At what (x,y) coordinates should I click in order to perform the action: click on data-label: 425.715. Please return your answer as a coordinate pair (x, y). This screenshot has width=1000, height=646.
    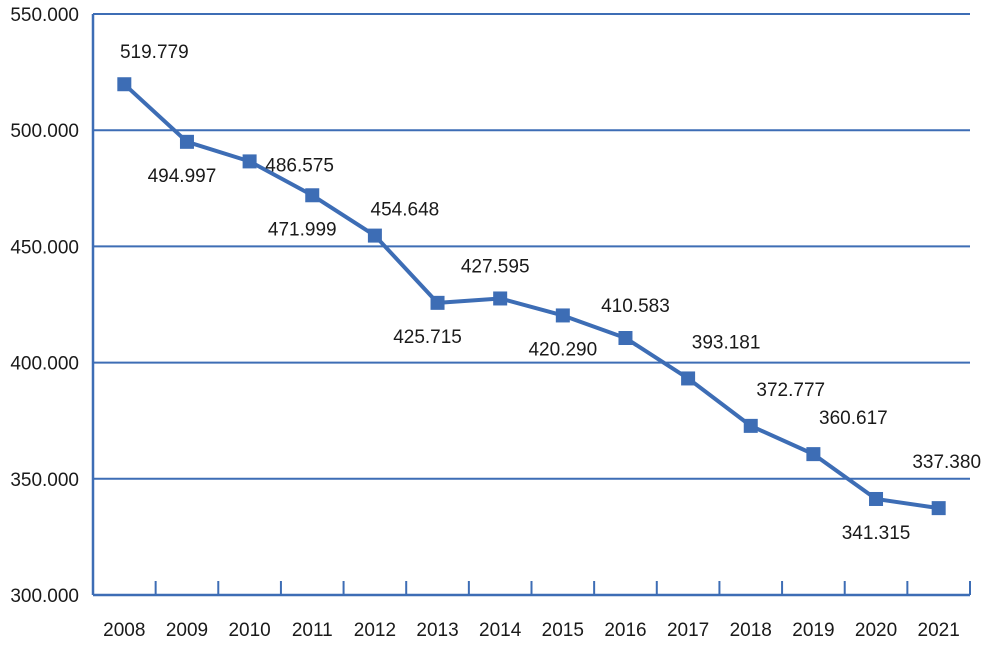
    Looking at the image, I should click on (427, 337).